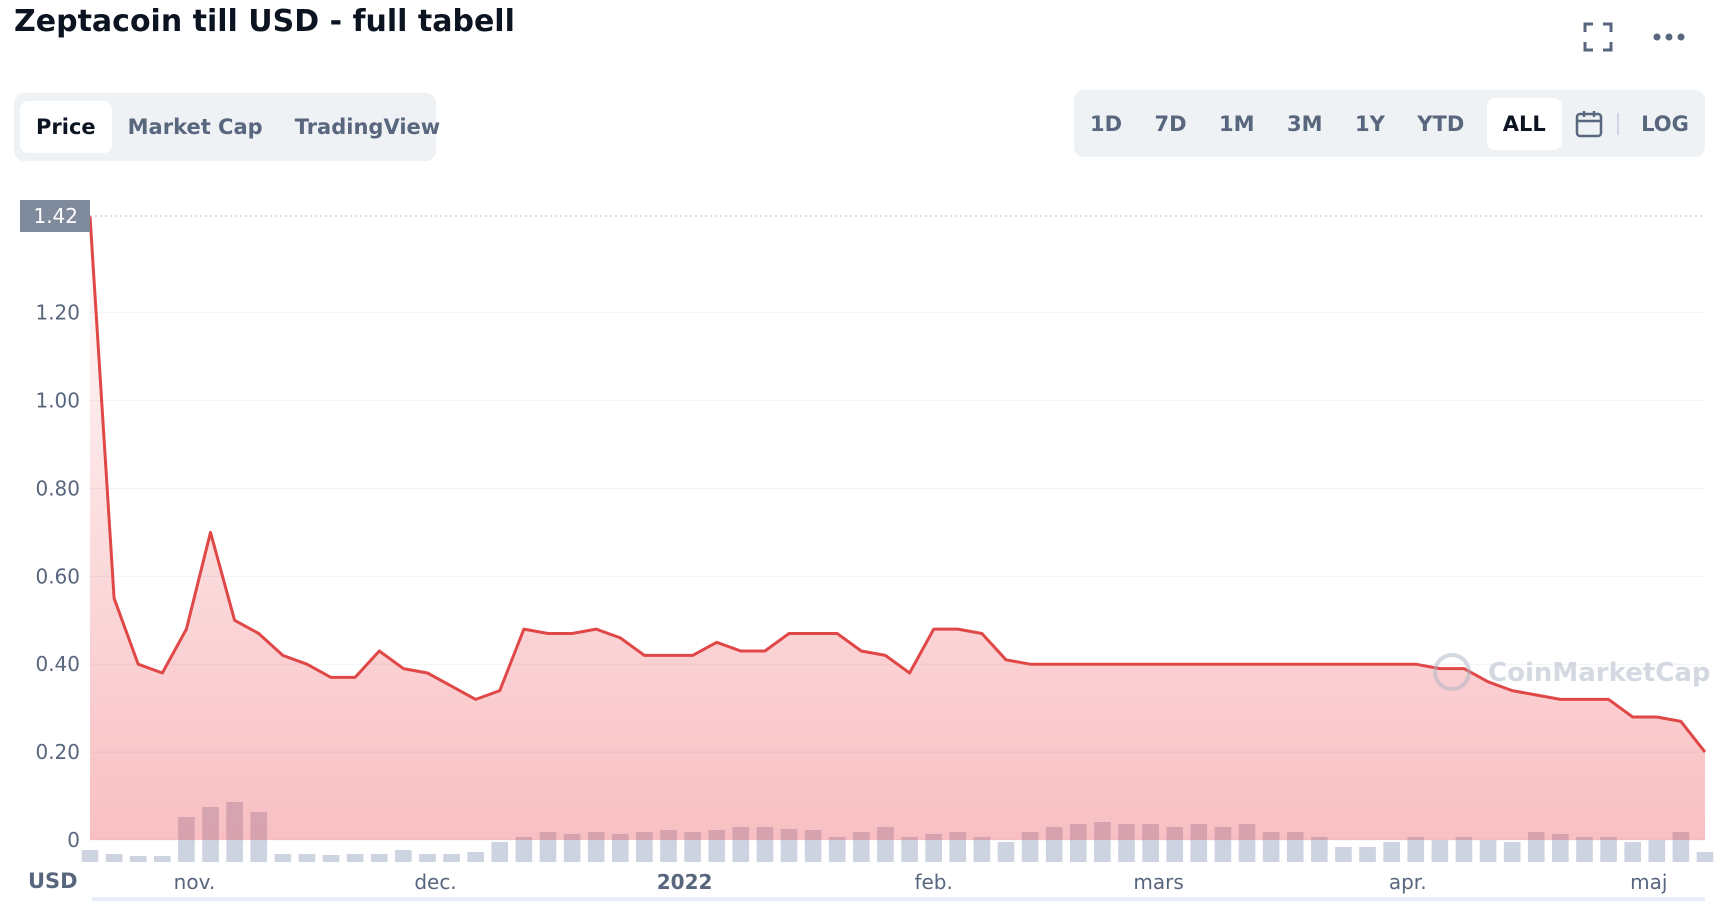 This screenshot has height=904, width=1720. Describe the element at coordinates (933, 882) in the screenshot. I see `x-tick-label: feb.` at that location.